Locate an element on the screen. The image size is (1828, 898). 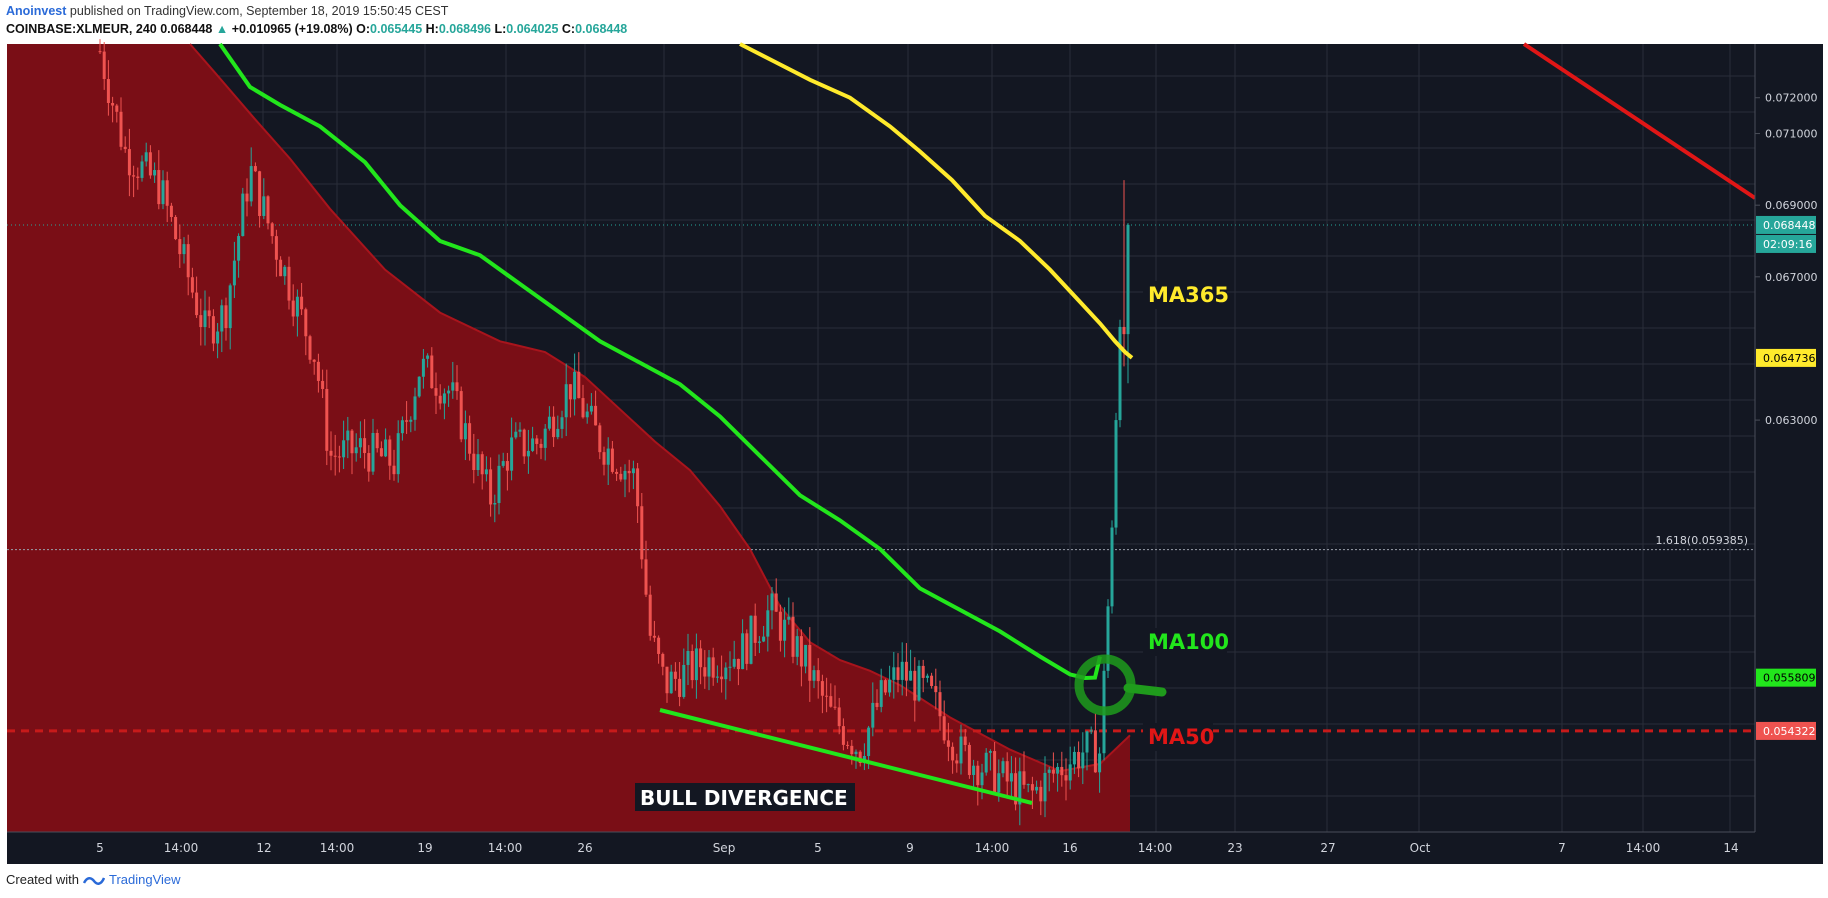
ma100-price-badge: 0.055809 is located at coordinates (1789, 678).